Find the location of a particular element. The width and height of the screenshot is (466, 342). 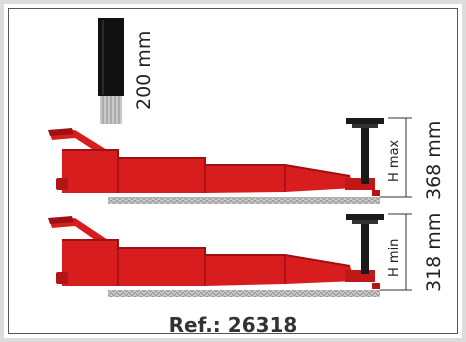

hose-cable is located at coordinates (111, 71).